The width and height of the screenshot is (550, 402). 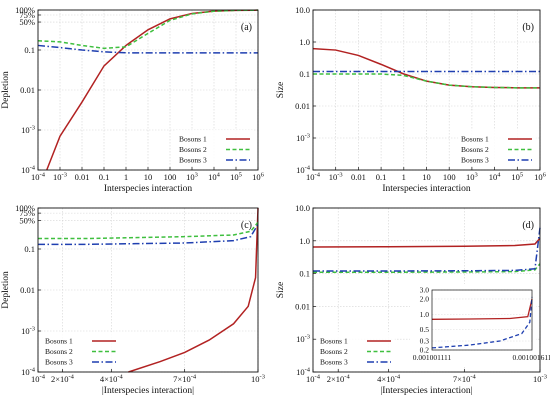 I want to click on inset-y-tick-label: 3.0, so click(x=425, y=290).